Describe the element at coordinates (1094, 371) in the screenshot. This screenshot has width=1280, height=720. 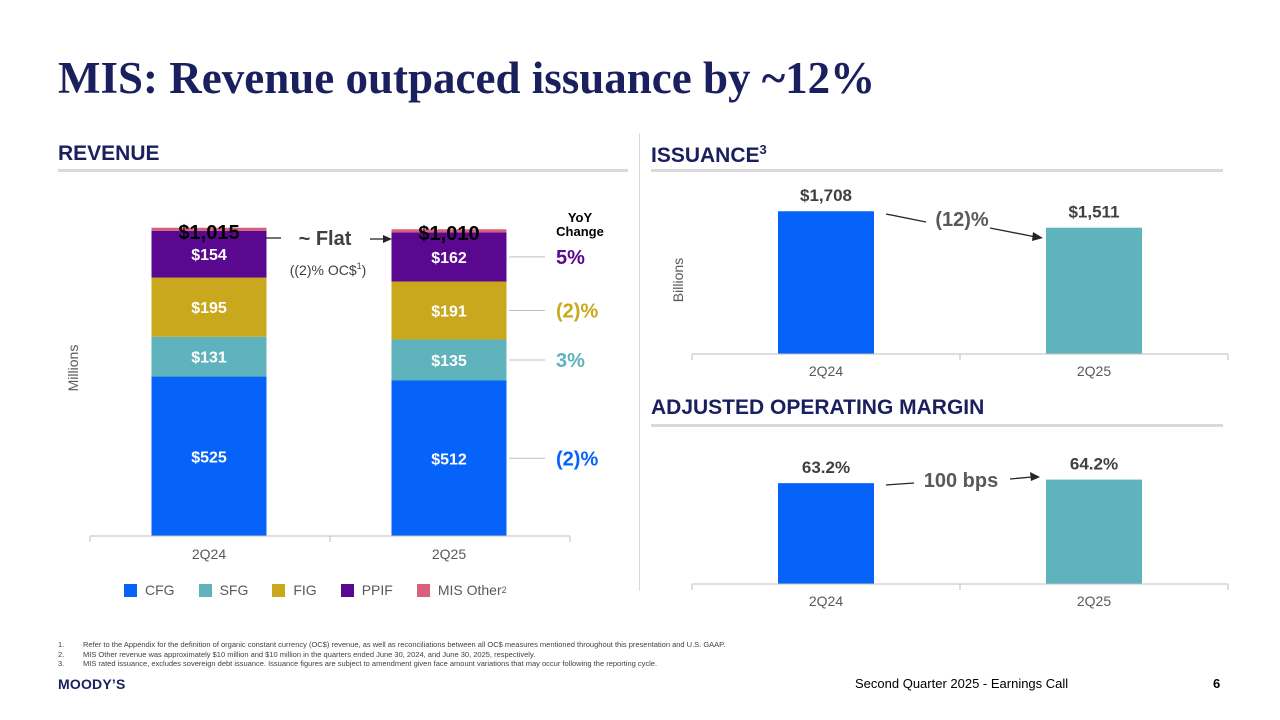
I see `issuance-category-label: 2Q25` at that location.